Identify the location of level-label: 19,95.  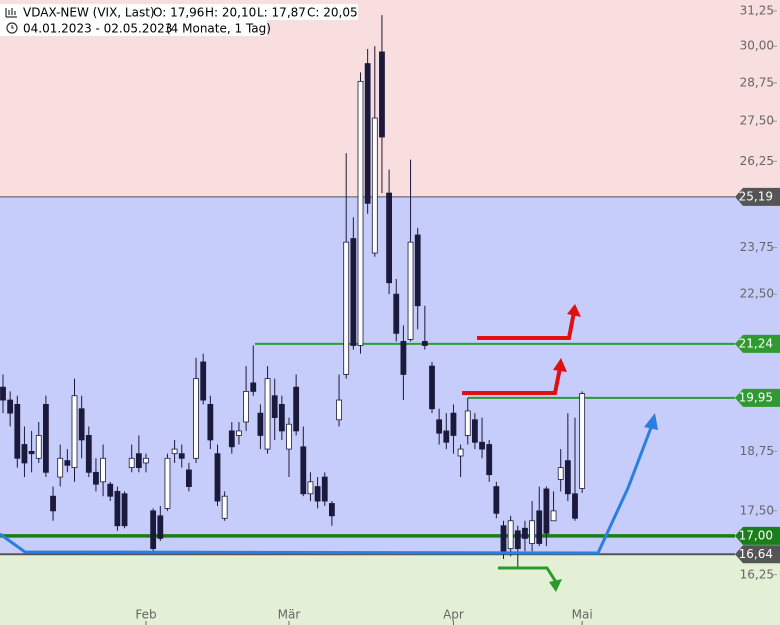
(756, 397).